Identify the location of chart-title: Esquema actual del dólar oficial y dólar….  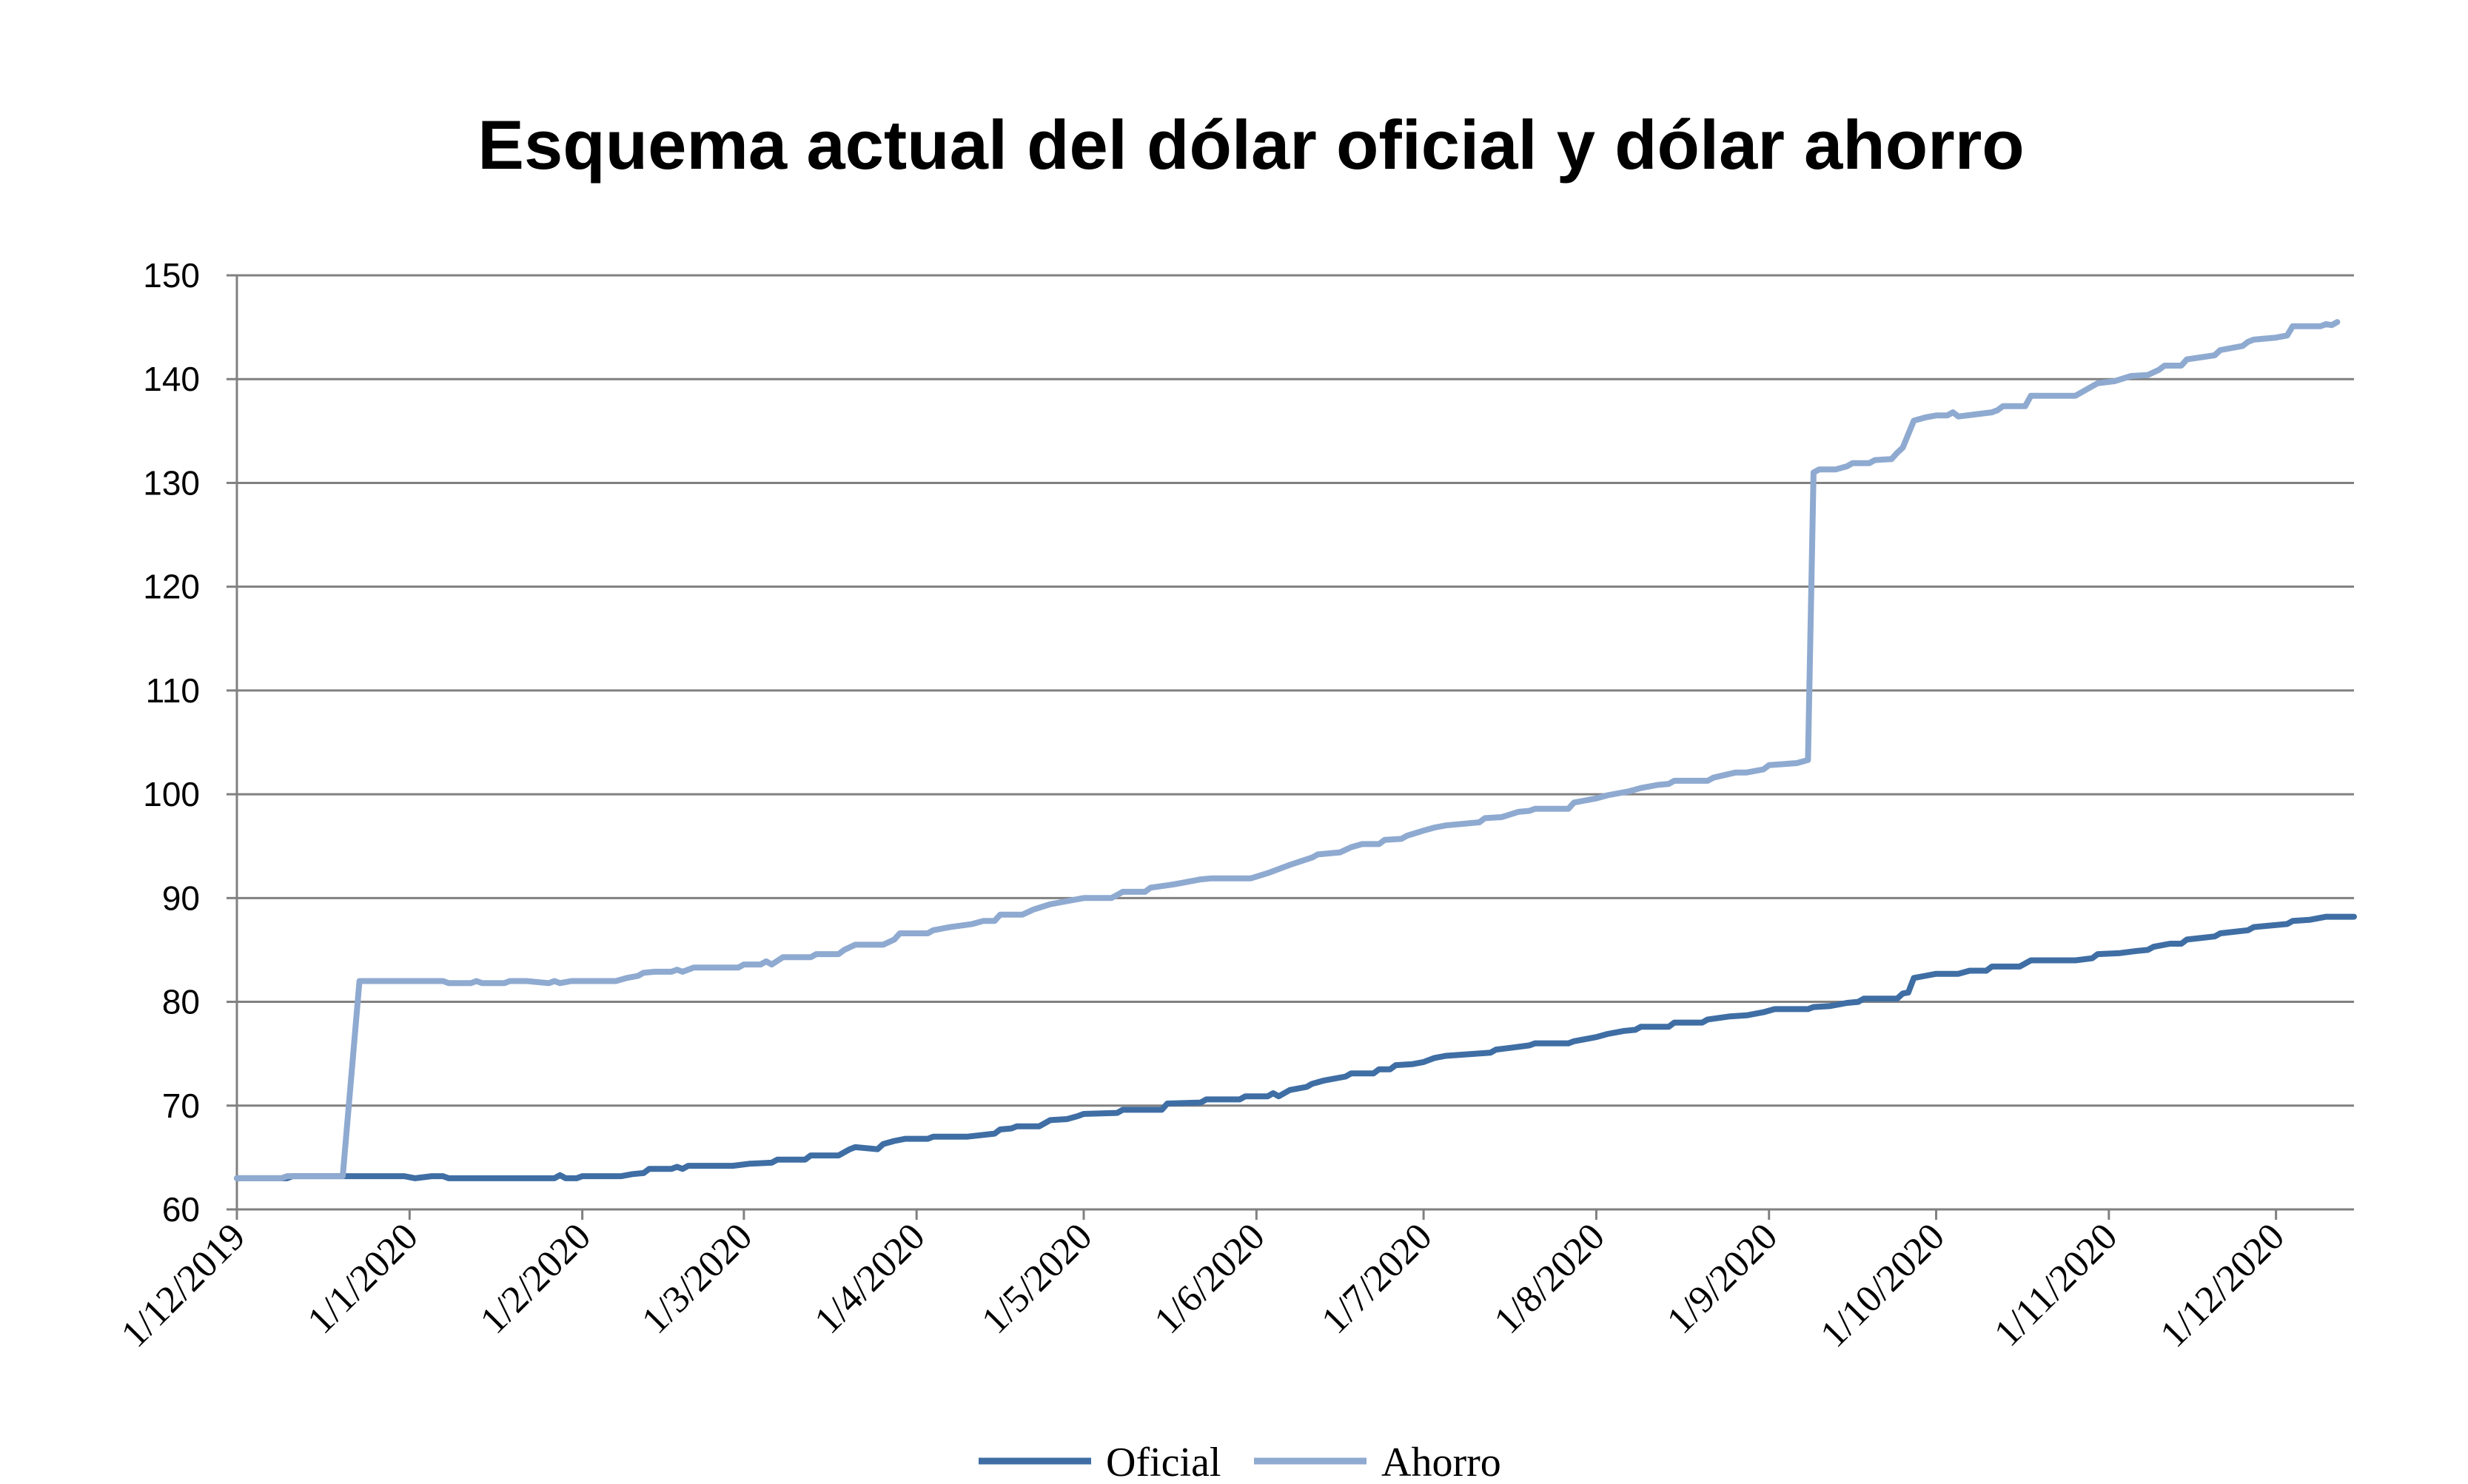
(1250, 145).